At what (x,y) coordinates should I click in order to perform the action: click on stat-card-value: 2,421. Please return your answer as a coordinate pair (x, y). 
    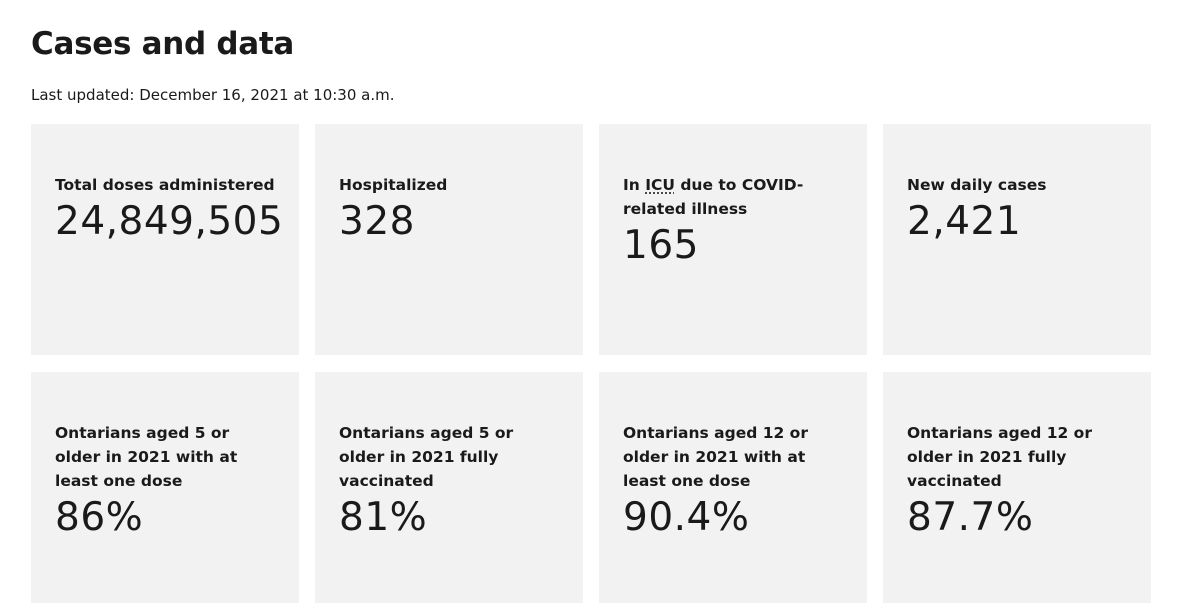
    Looking at the image, I should click on (964, 221).